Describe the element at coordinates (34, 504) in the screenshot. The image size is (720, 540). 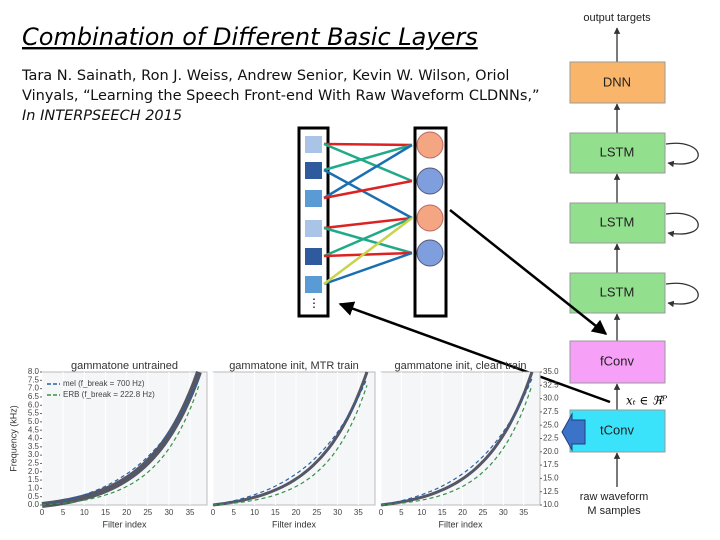
I see `y-tick-label: 0.0` at that location.